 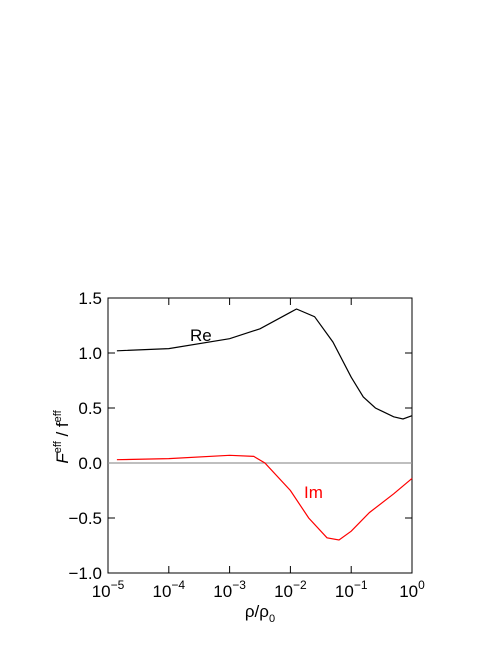 I want to click on y-tick-label: 0.5, so click(x=90, y=408).